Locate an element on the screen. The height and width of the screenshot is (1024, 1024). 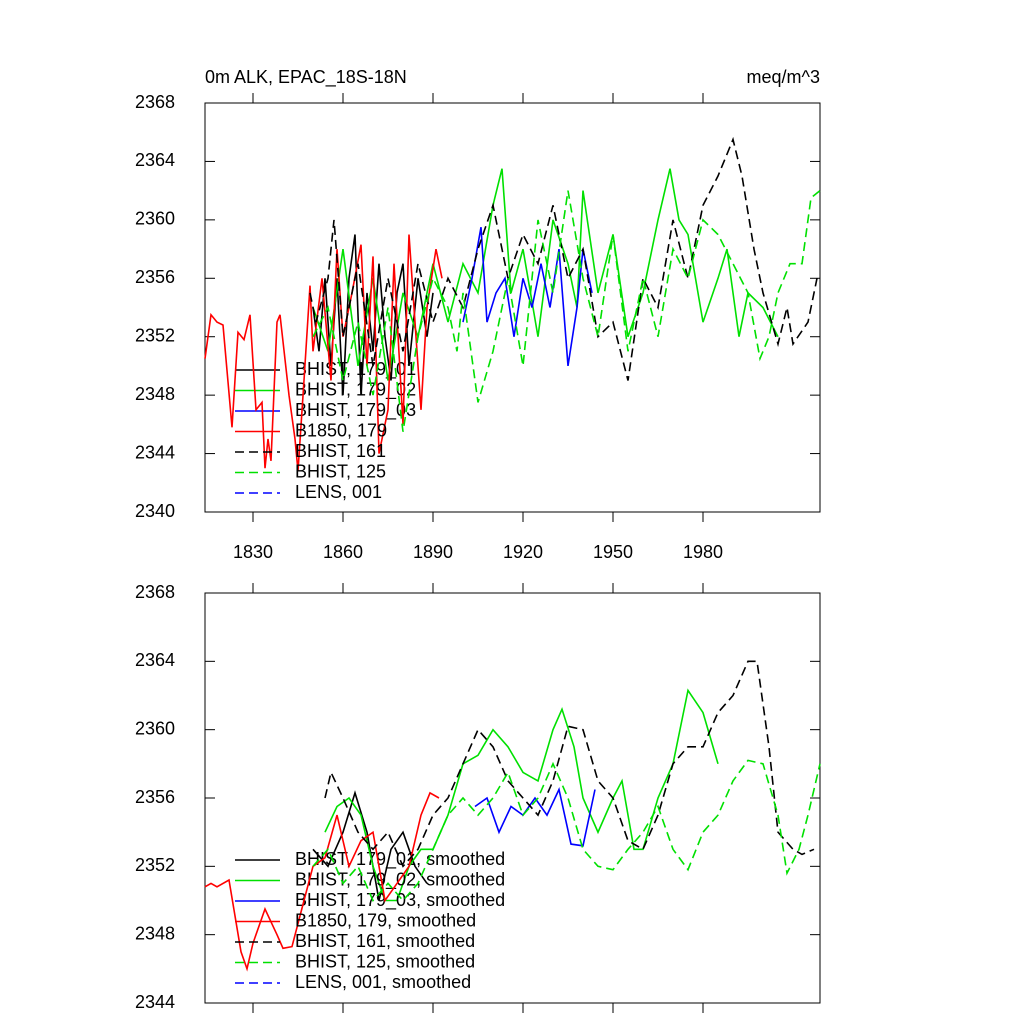
legend-label: BHIST, 179_03 is located at coordinates (355, 410).